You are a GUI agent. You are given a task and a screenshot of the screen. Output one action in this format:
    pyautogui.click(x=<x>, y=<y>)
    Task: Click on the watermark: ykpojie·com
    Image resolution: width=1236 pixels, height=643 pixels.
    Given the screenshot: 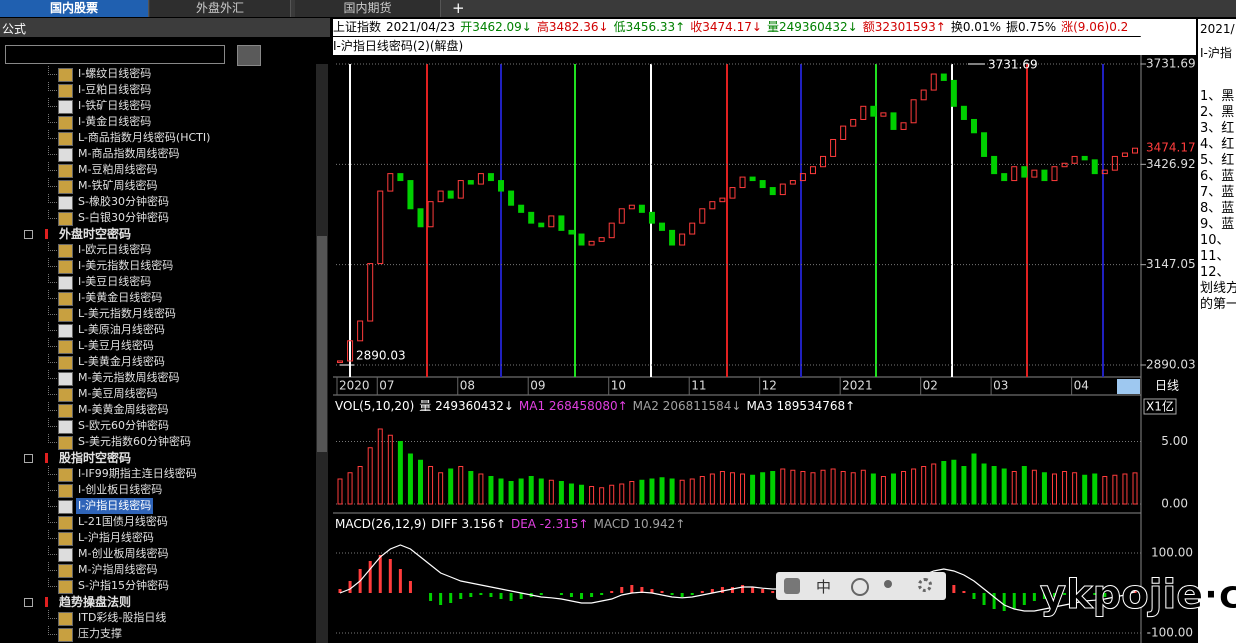 What is the action you would take?
    pyautogui.click(x=1137, y=595)
    